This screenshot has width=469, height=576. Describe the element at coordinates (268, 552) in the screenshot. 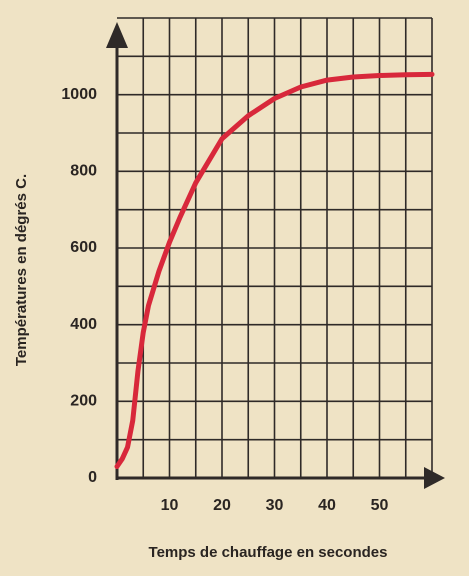

I see `x-axis-label: Temps de chauffage en secondes` at that location.